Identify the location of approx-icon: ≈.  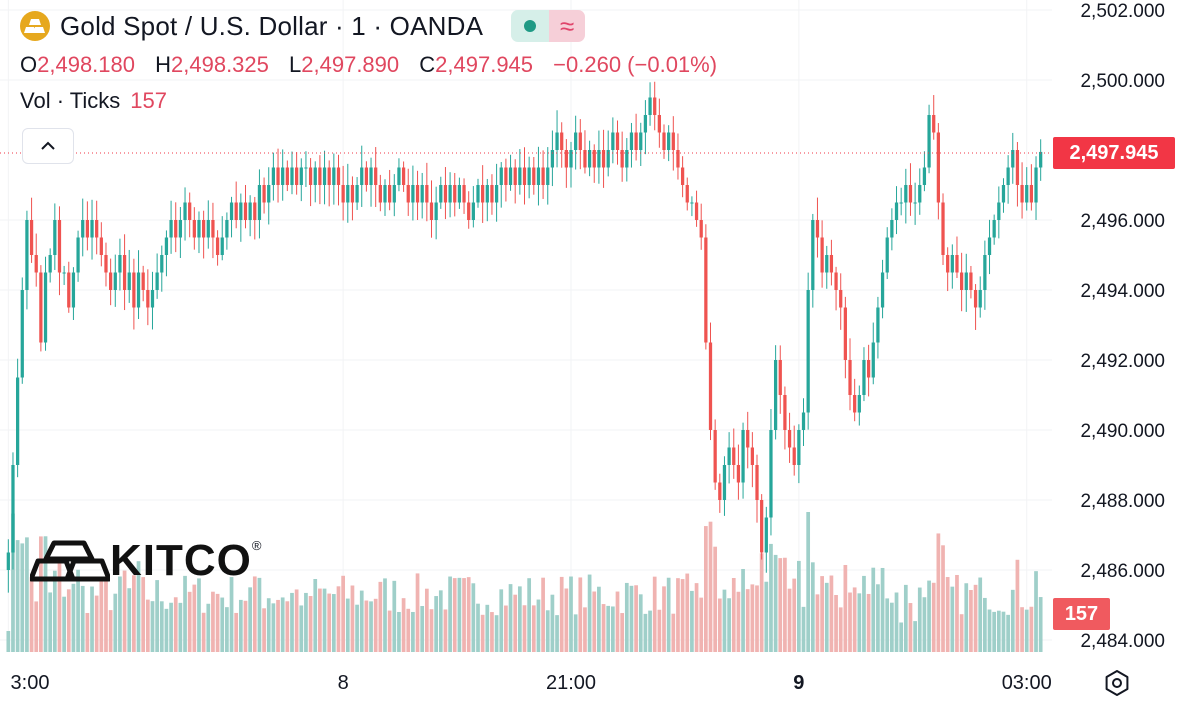
(567, 26).